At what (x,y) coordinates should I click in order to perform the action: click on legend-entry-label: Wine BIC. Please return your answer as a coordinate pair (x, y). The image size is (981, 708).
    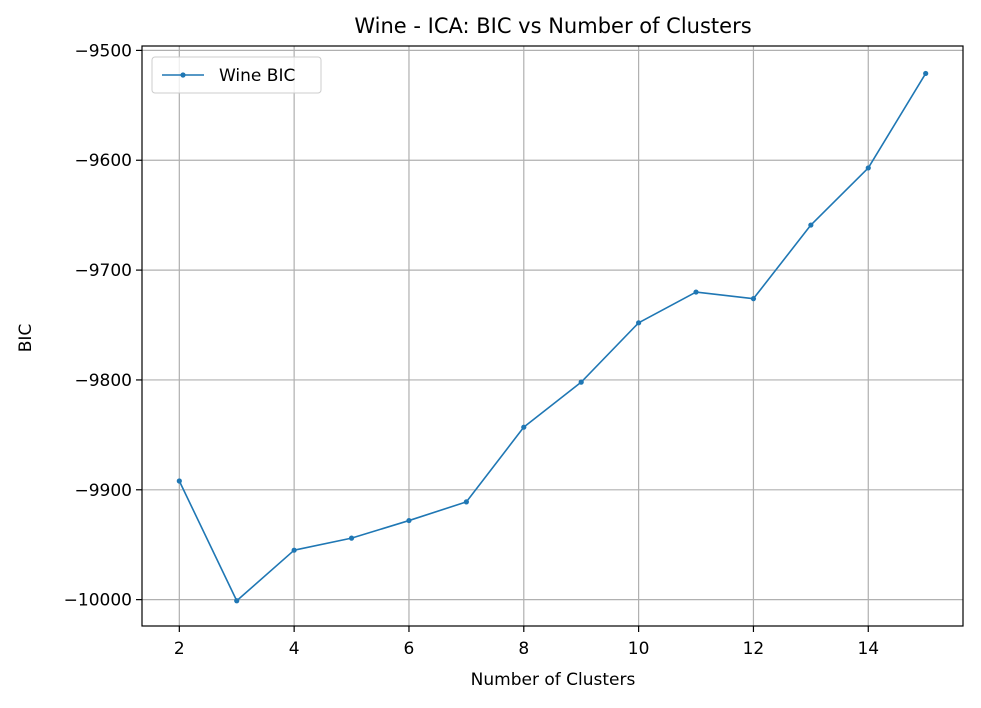
    Looking at the image, I should click on (257, 76).